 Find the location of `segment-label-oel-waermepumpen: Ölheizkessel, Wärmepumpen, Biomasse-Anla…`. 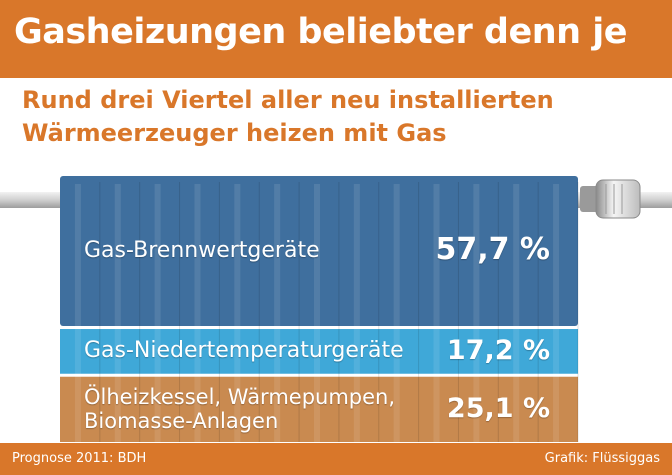

segment-label-oel-waermepumpen: Ölheizkessel, Wärmepumpen, Biomasse-Anla… is located at coordinates (239, 409).